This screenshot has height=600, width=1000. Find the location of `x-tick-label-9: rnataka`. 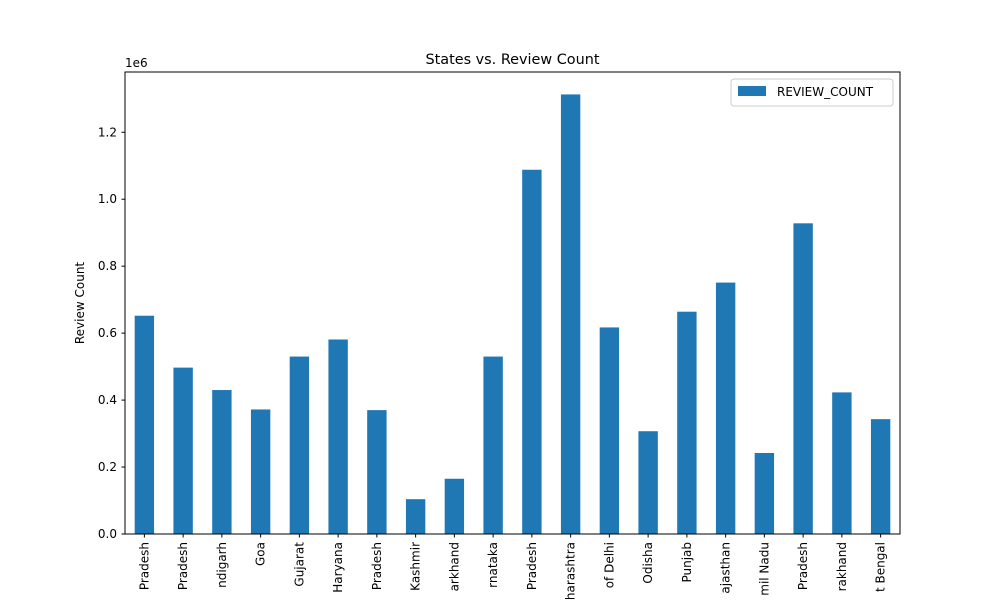

x-tick-label-9: rnataka is located at coordinates (493, 565).